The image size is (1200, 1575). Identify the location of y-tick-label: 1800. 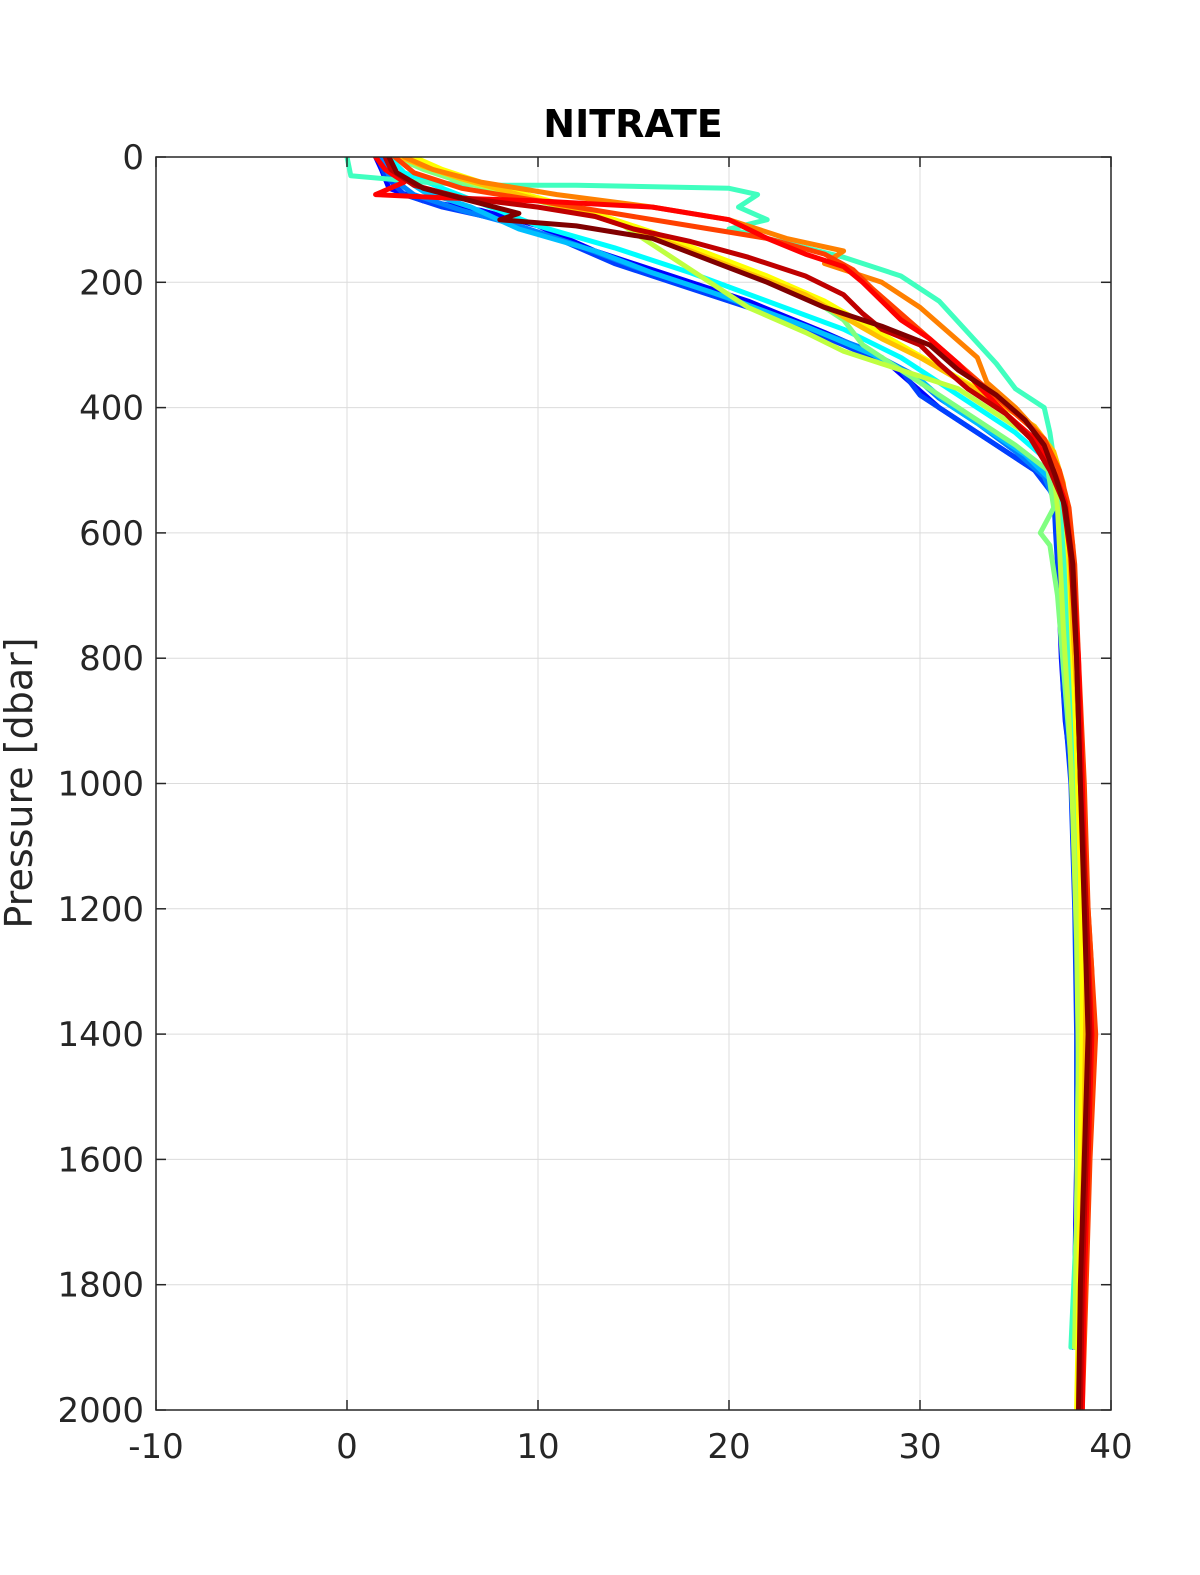
(100, 1286).